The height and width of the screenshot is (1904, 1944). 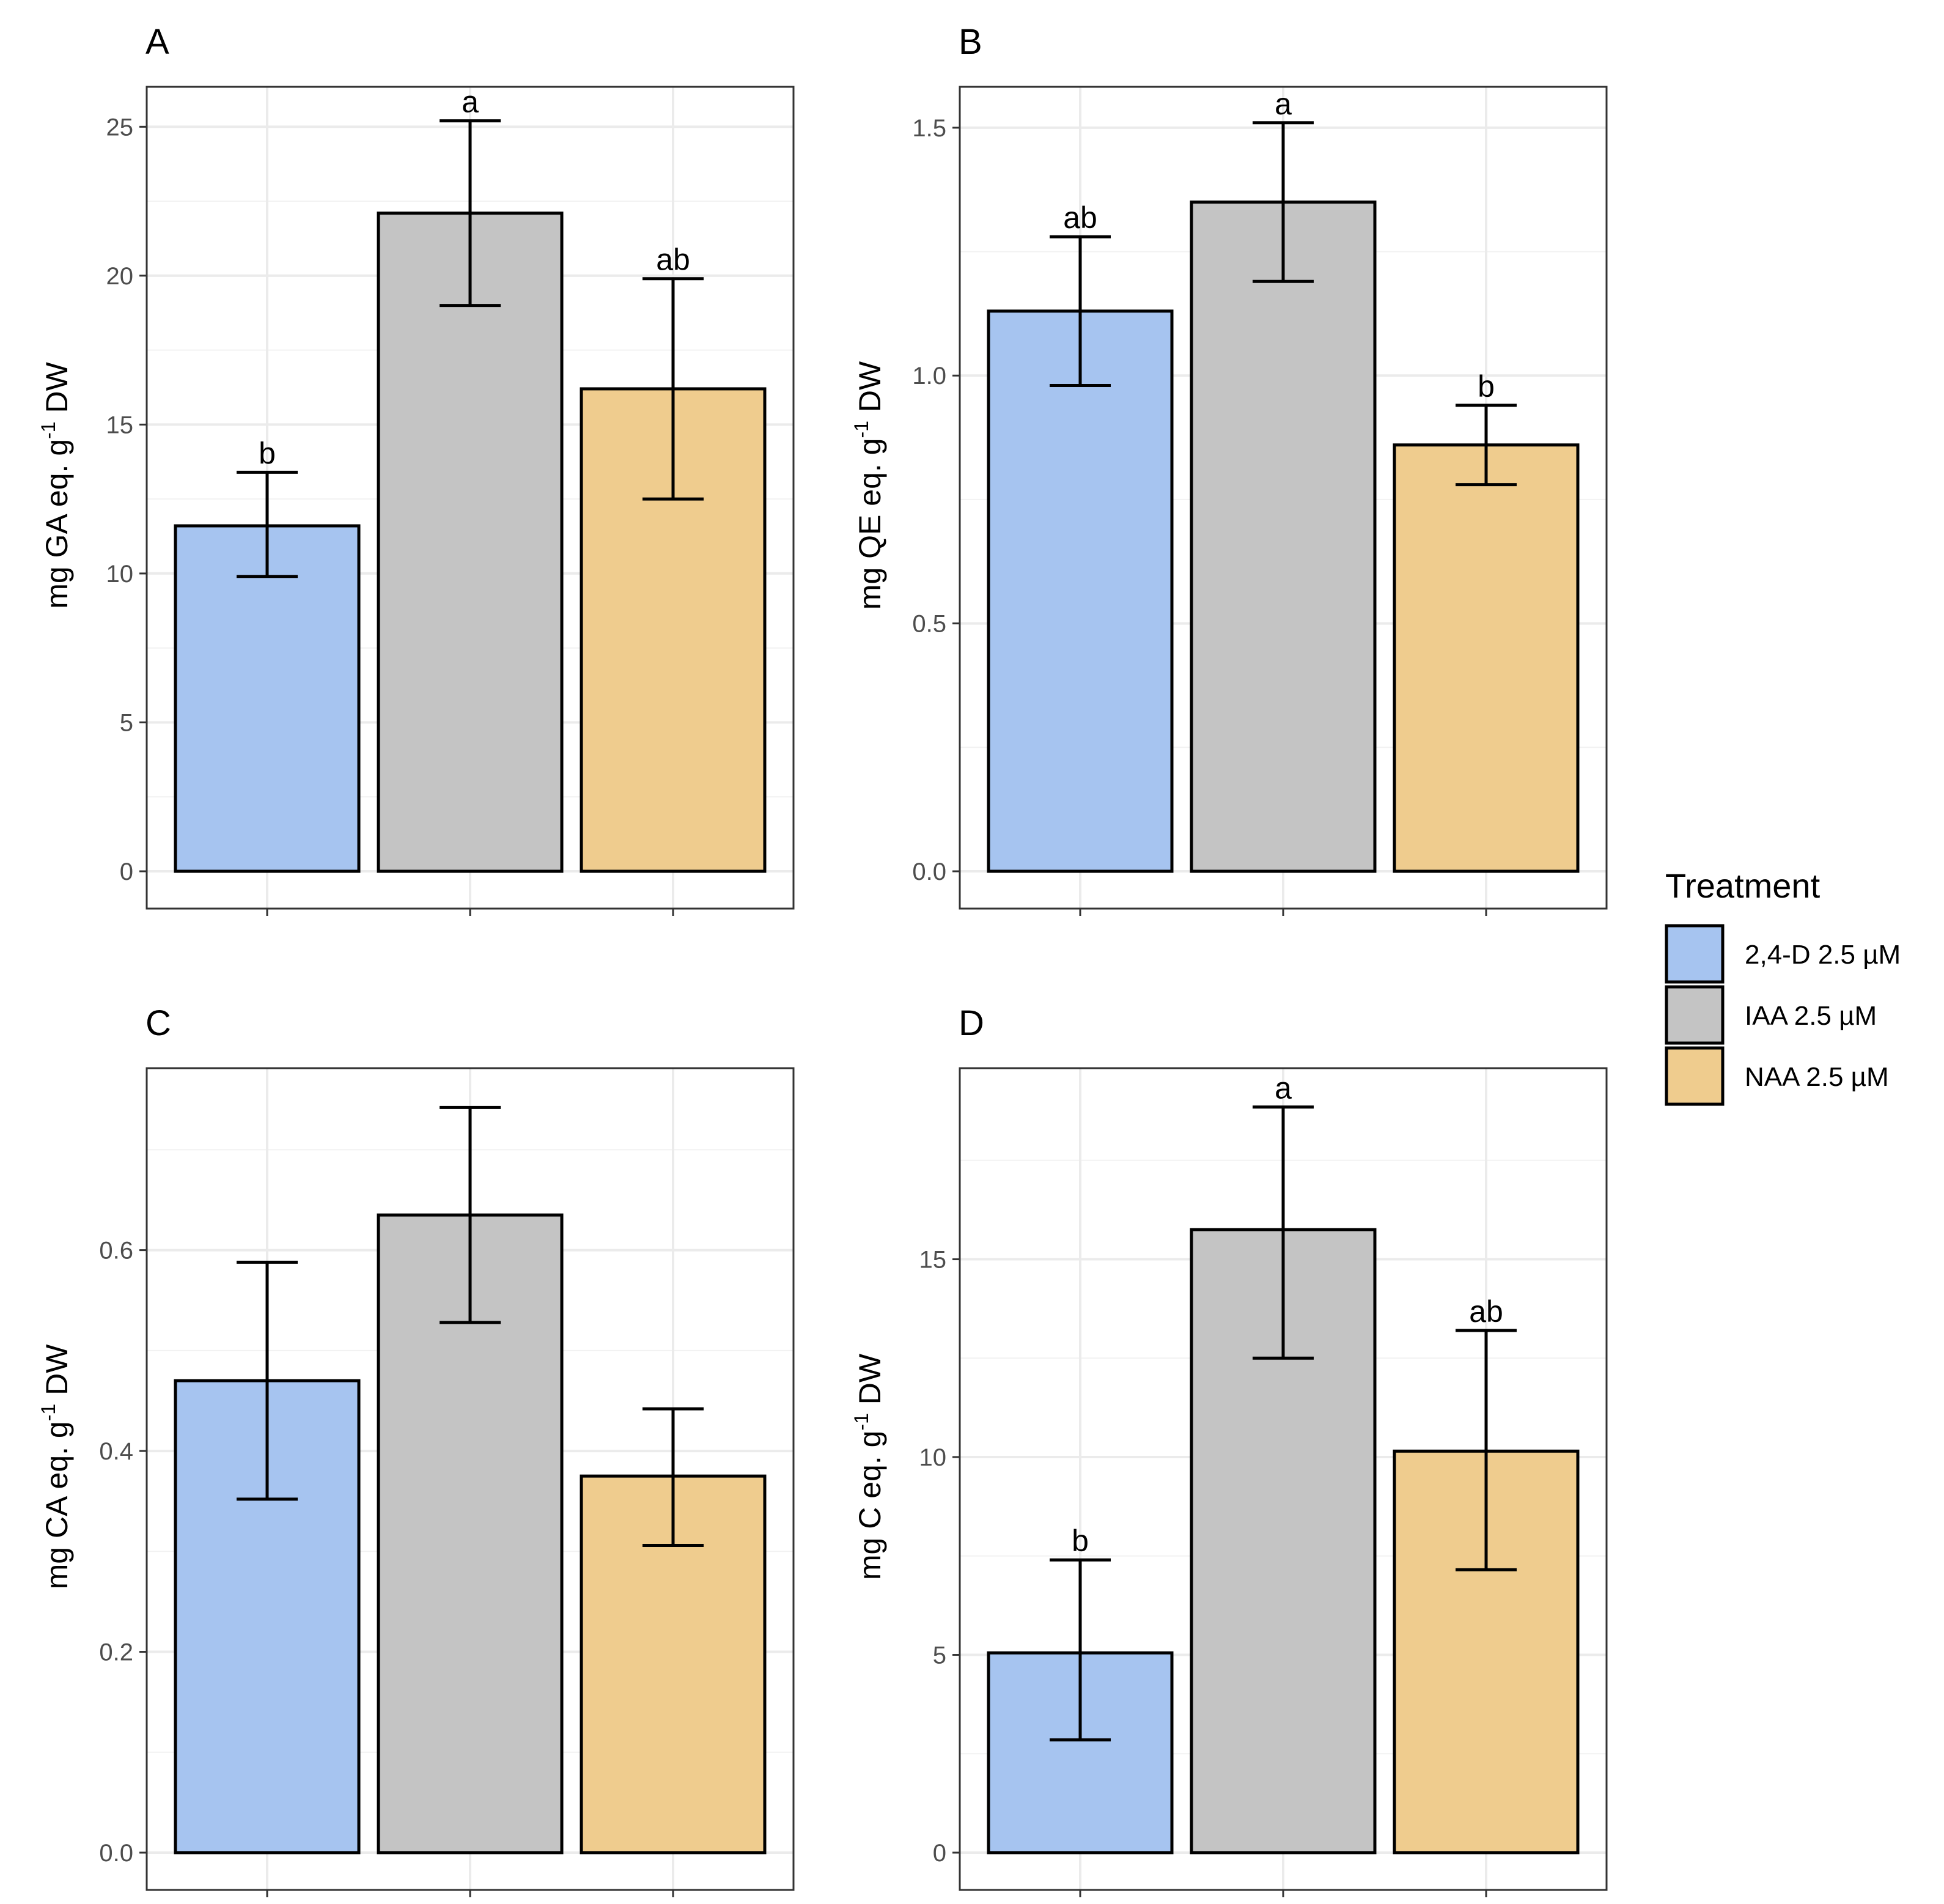 What do you see at coordinates (57, 524) in the screenshot?
I see `y-axis-title-main: mg GA eq. g` at bounding box center [57, 524].